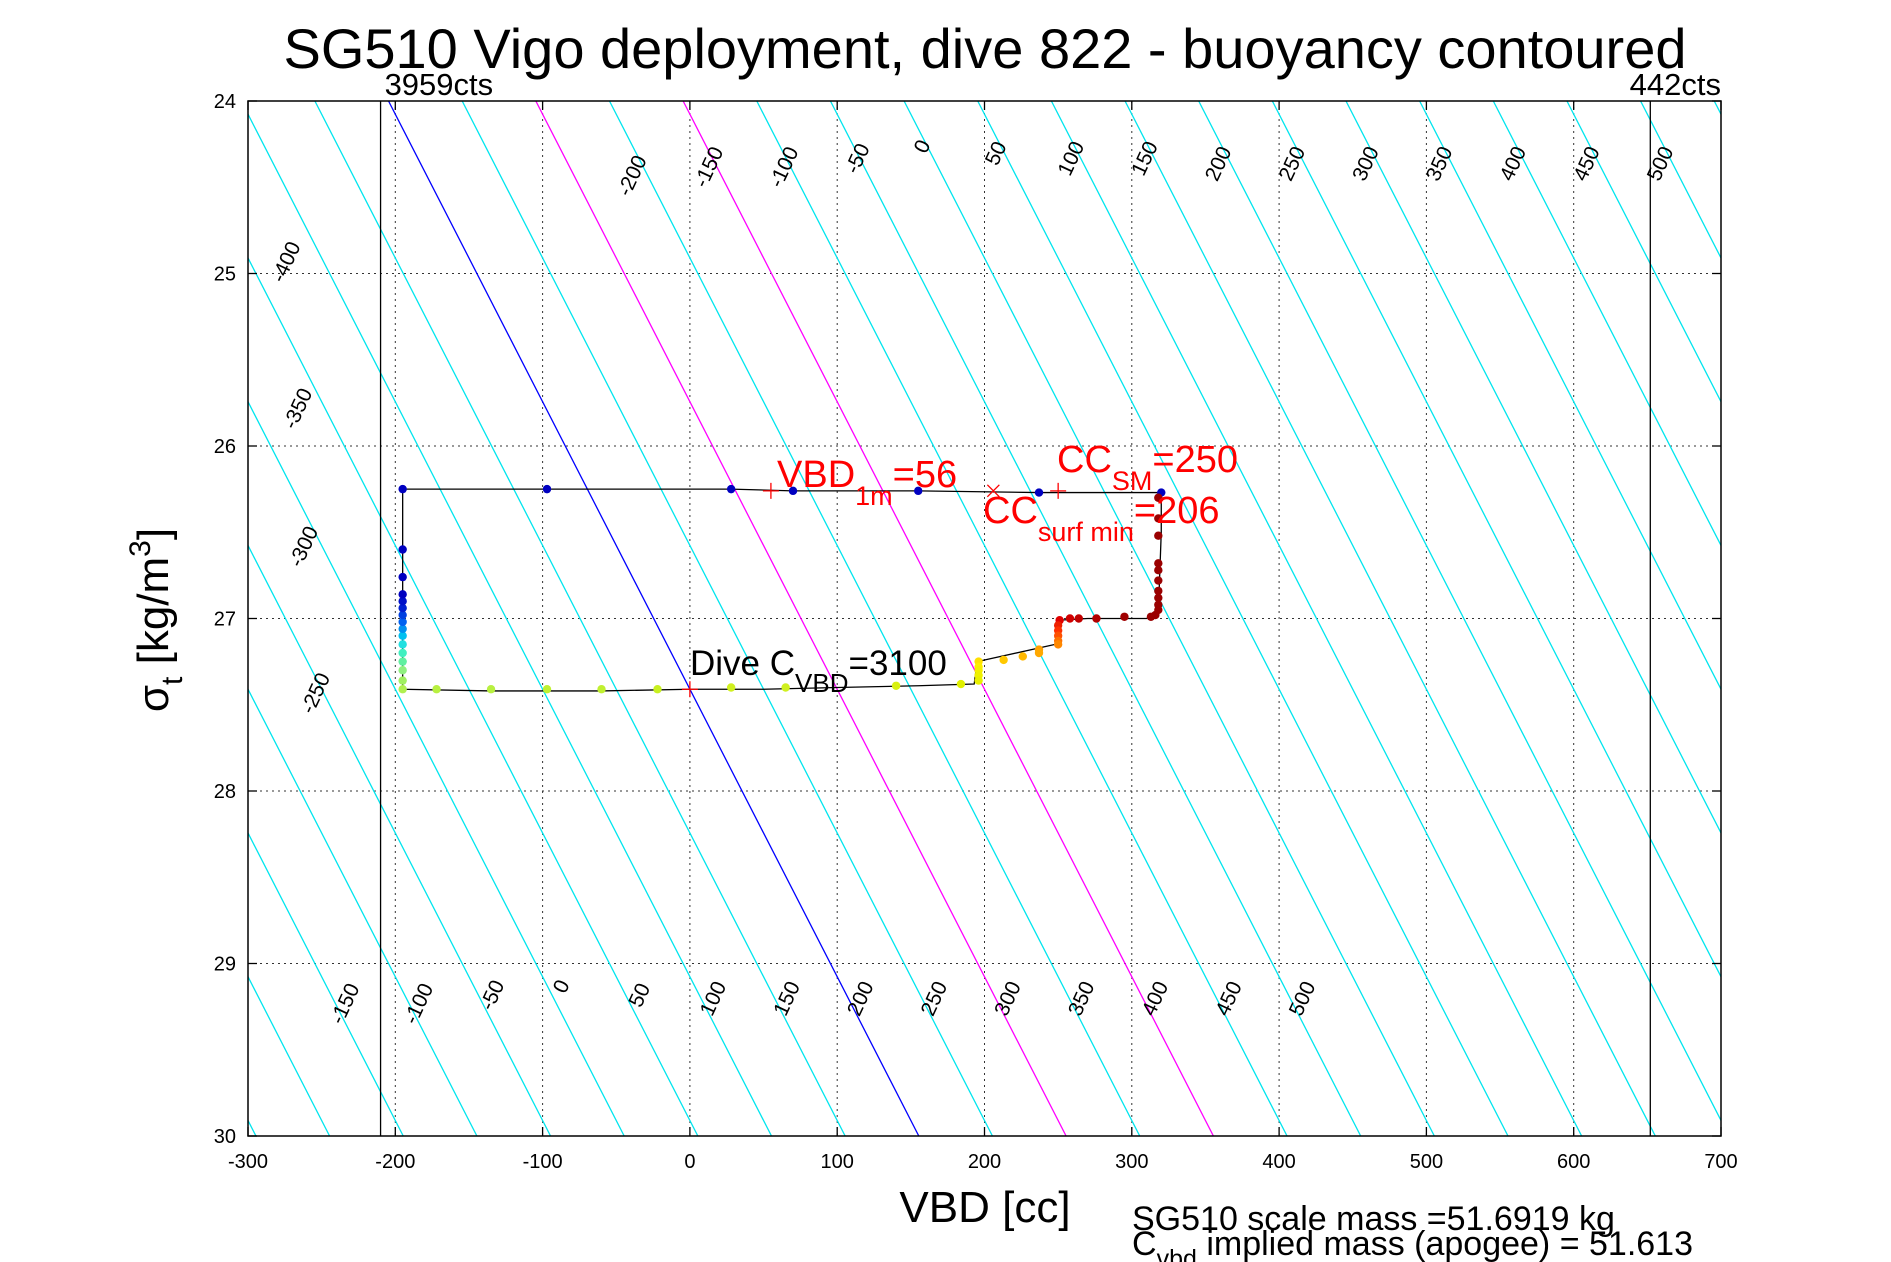  What do you see at coordinates (225, 965) in the screenshot?
I see `y-tick-label: 29` at bounding box center [225, 965].